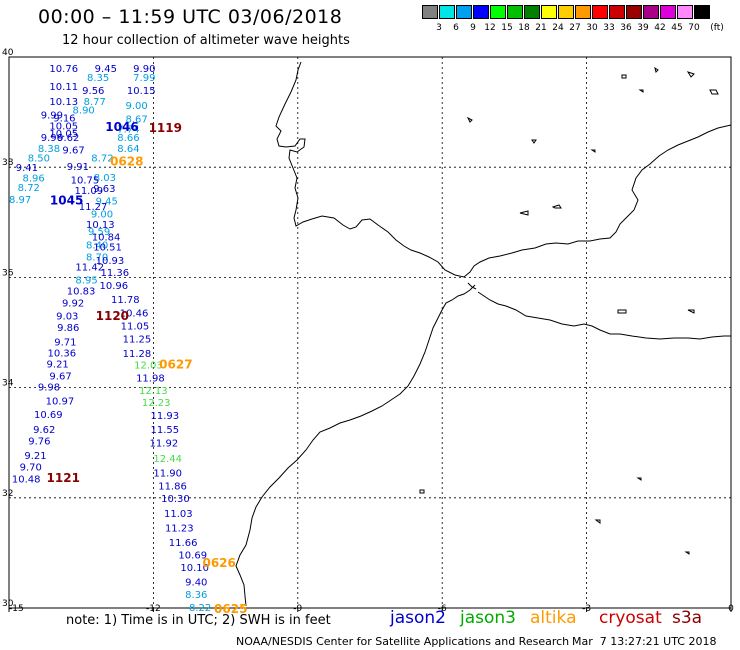 Image resolution: width=740 pixels, height=650 pixels. I want to click on x-tick-label: -15, so click(16, 609).